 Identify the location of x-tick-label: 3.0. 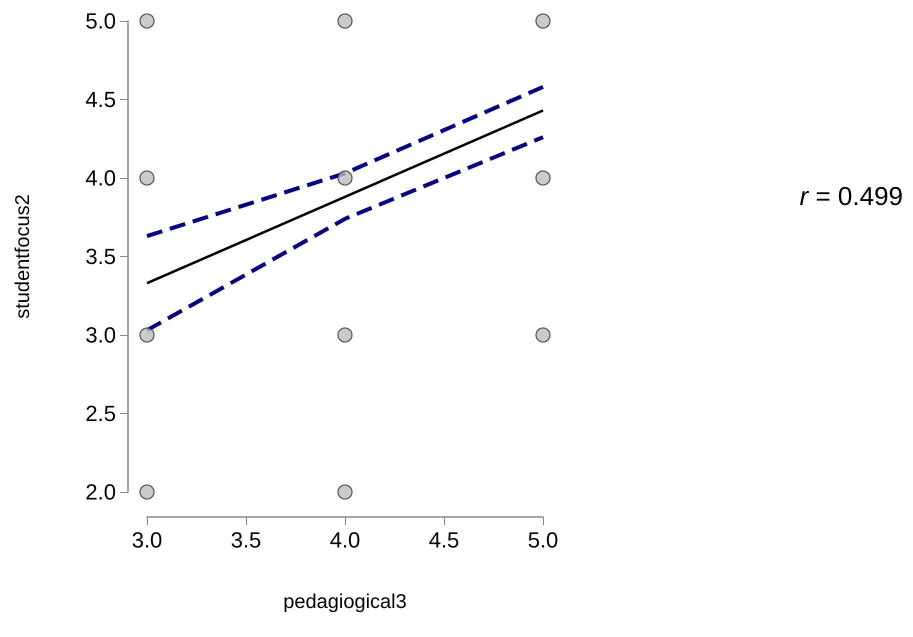
(147, 540).